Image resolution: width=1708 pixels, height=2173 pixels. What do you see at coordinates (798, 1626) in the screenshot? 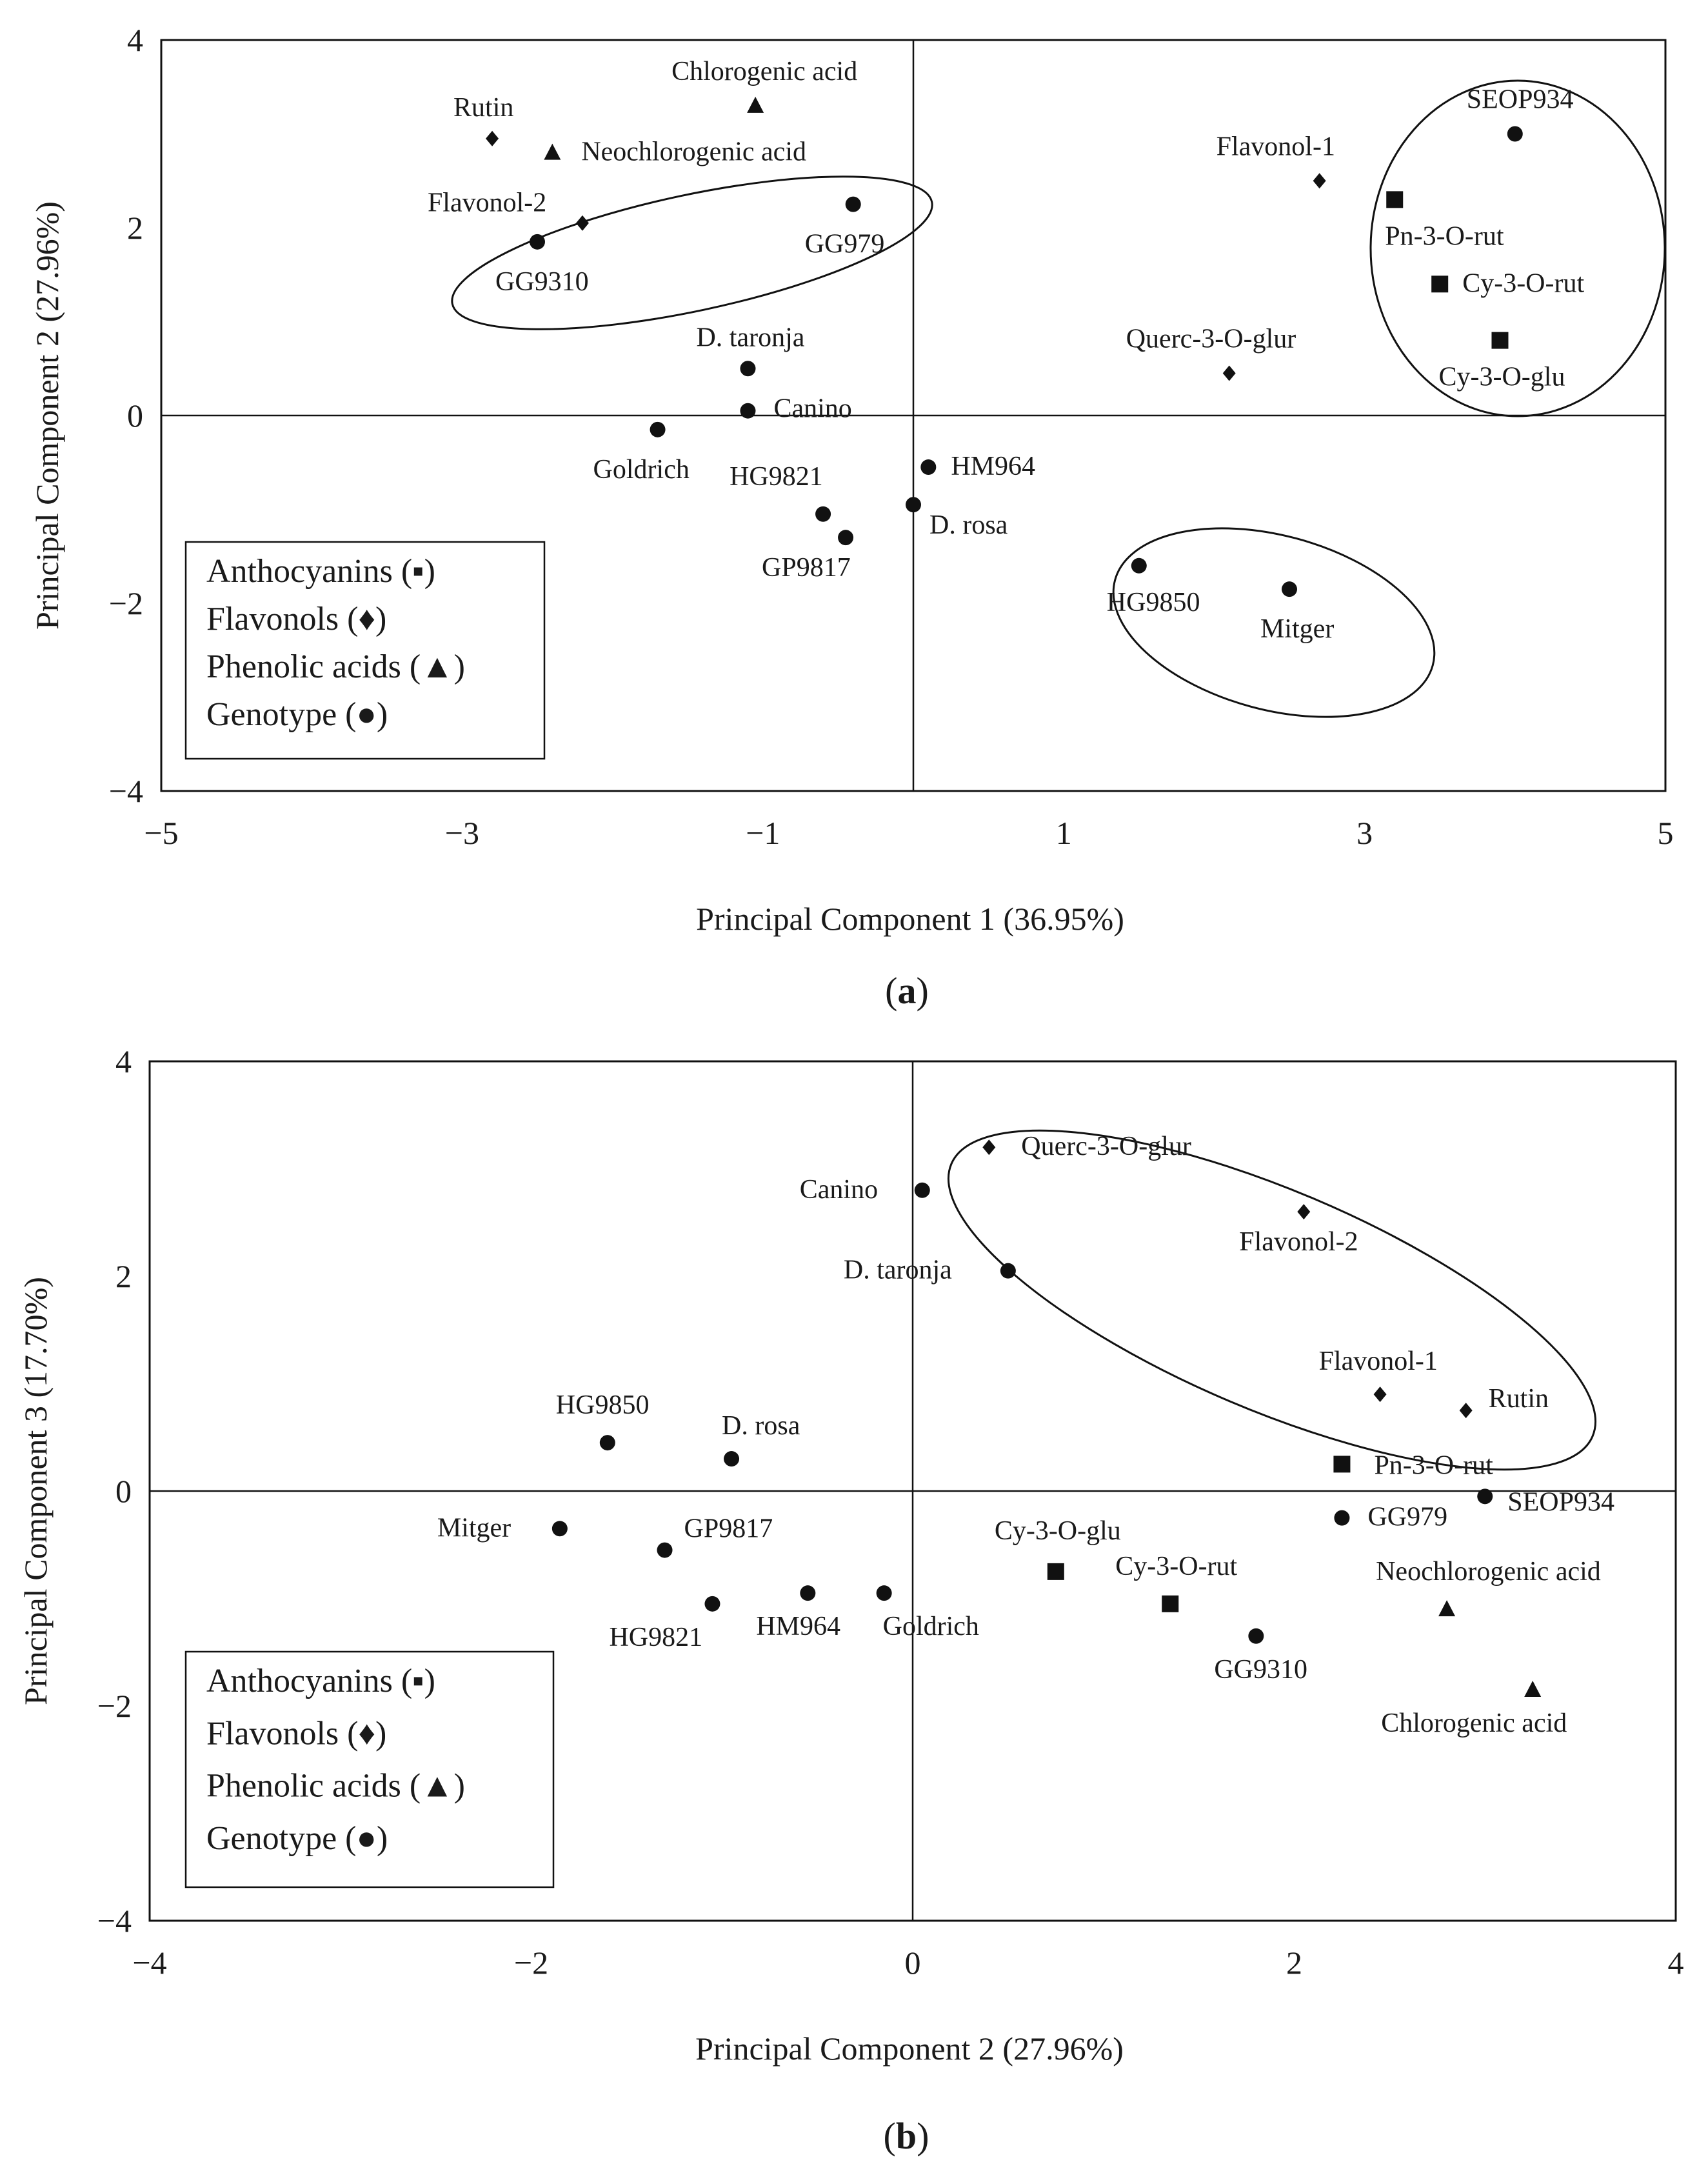
I see `point-label: HM964` at bounding box center [798, 1626].